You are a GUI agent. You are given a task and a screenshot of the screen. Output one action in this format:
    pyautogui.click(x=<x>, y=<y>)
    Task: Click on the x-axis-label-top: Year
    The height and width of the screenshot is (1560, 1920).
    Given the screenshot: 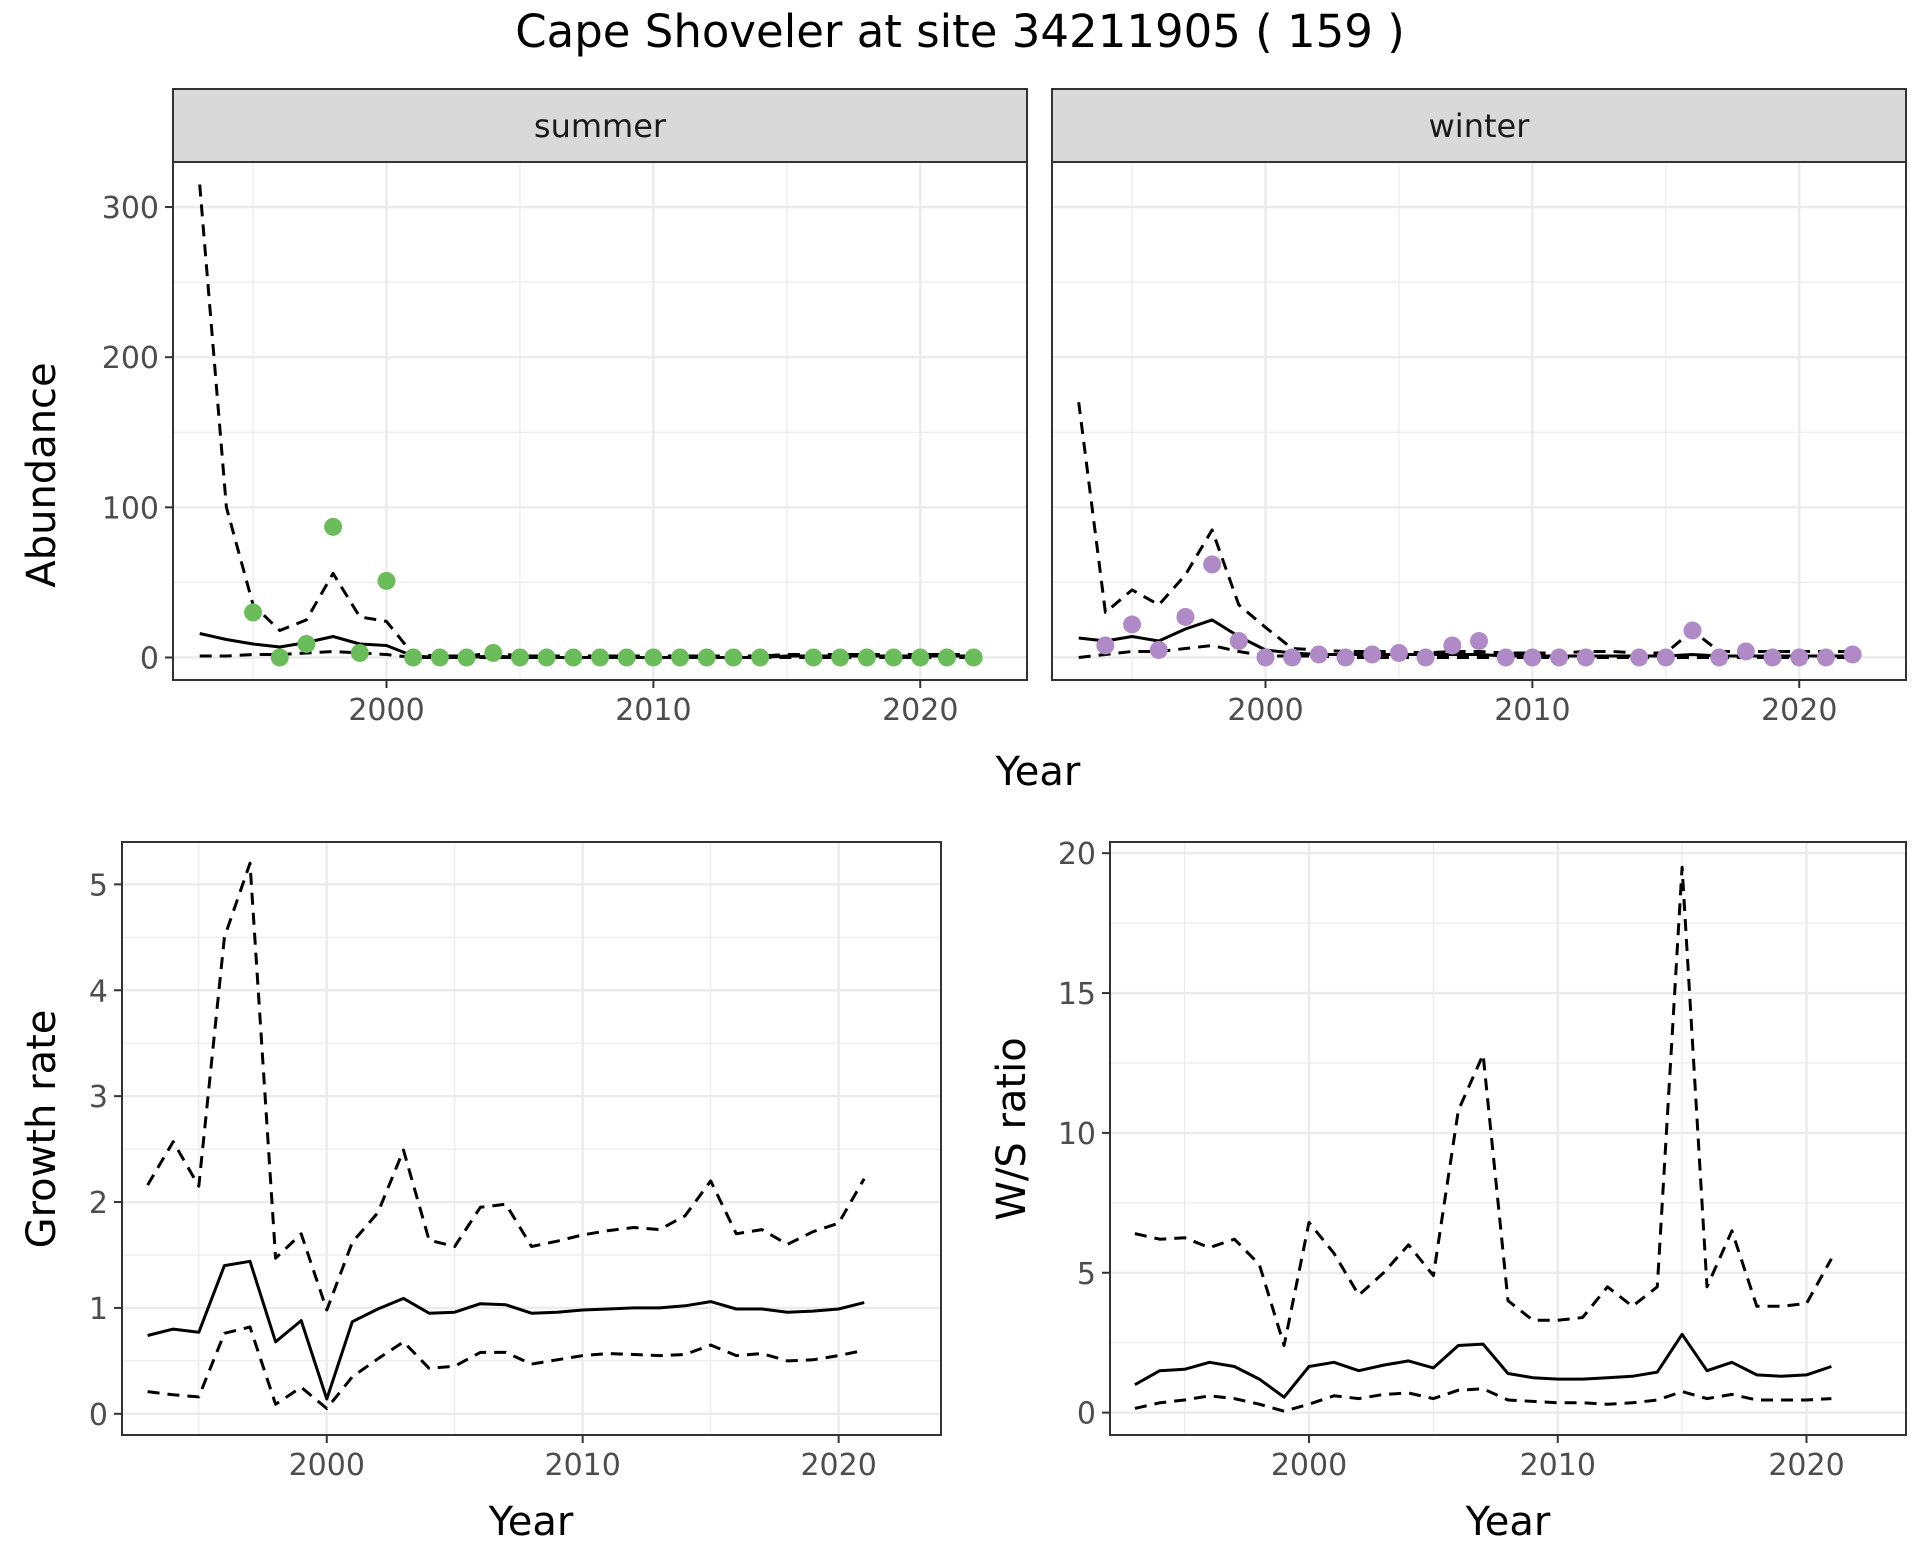 What is the action you would take?
    pyautogui.click(x=1038, y=772)
    